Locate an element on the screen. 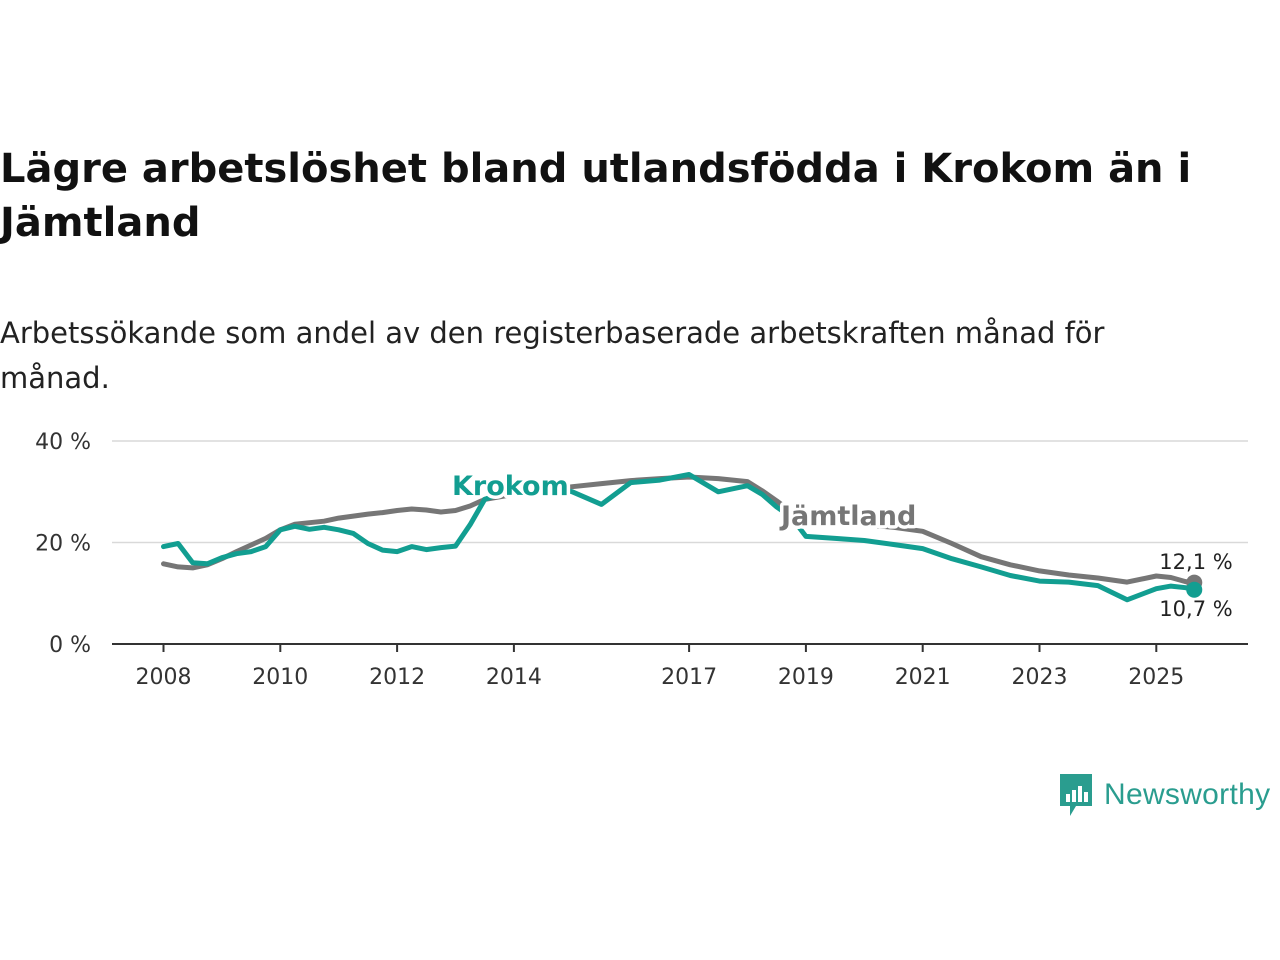 The width and height of the screenshot is (1280, 960). x-tick-label: 2012 is located at coordinates (397, 677).